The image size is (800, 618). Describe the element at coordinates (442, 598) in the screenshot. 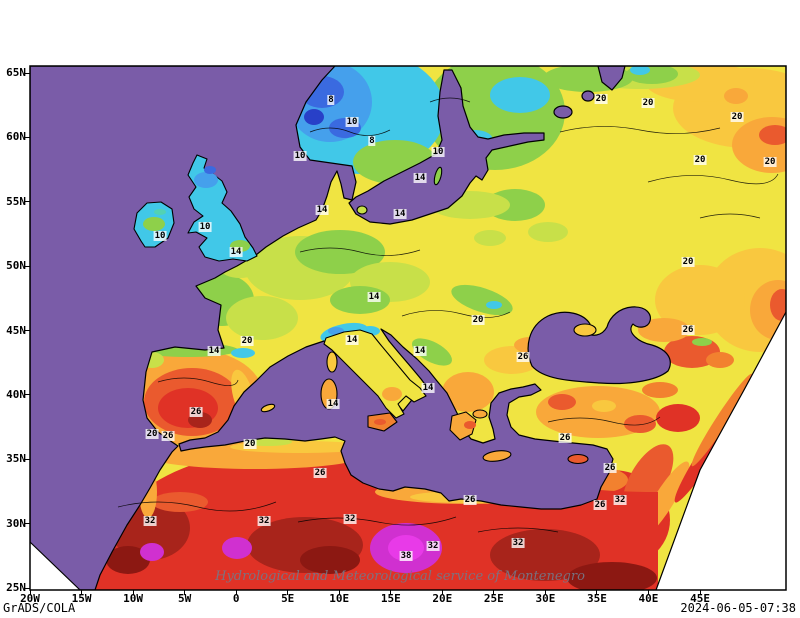

I see `lon-tick-label: 20E` at that location.